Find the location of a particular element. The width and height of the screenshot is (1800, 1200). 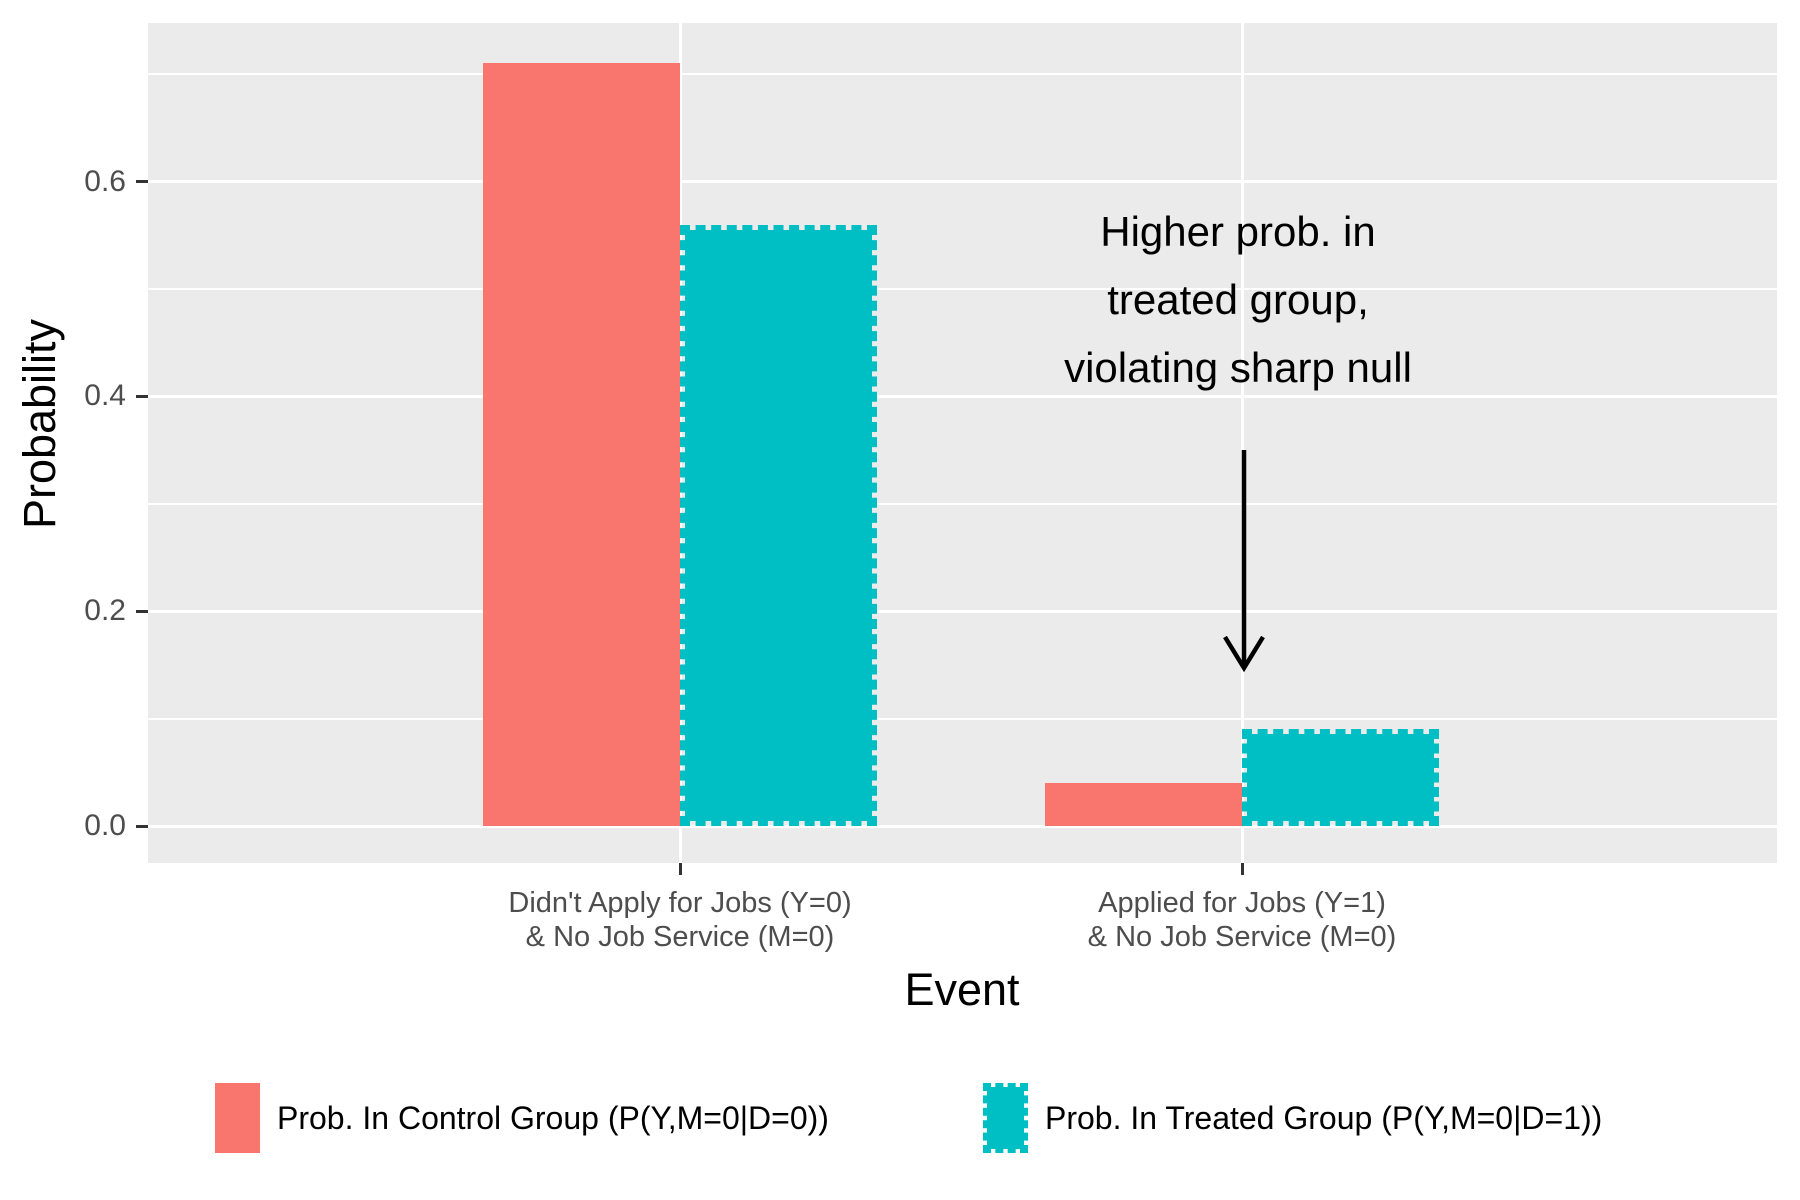

gridline-major-vertical is located at coordinates (1242, 443).